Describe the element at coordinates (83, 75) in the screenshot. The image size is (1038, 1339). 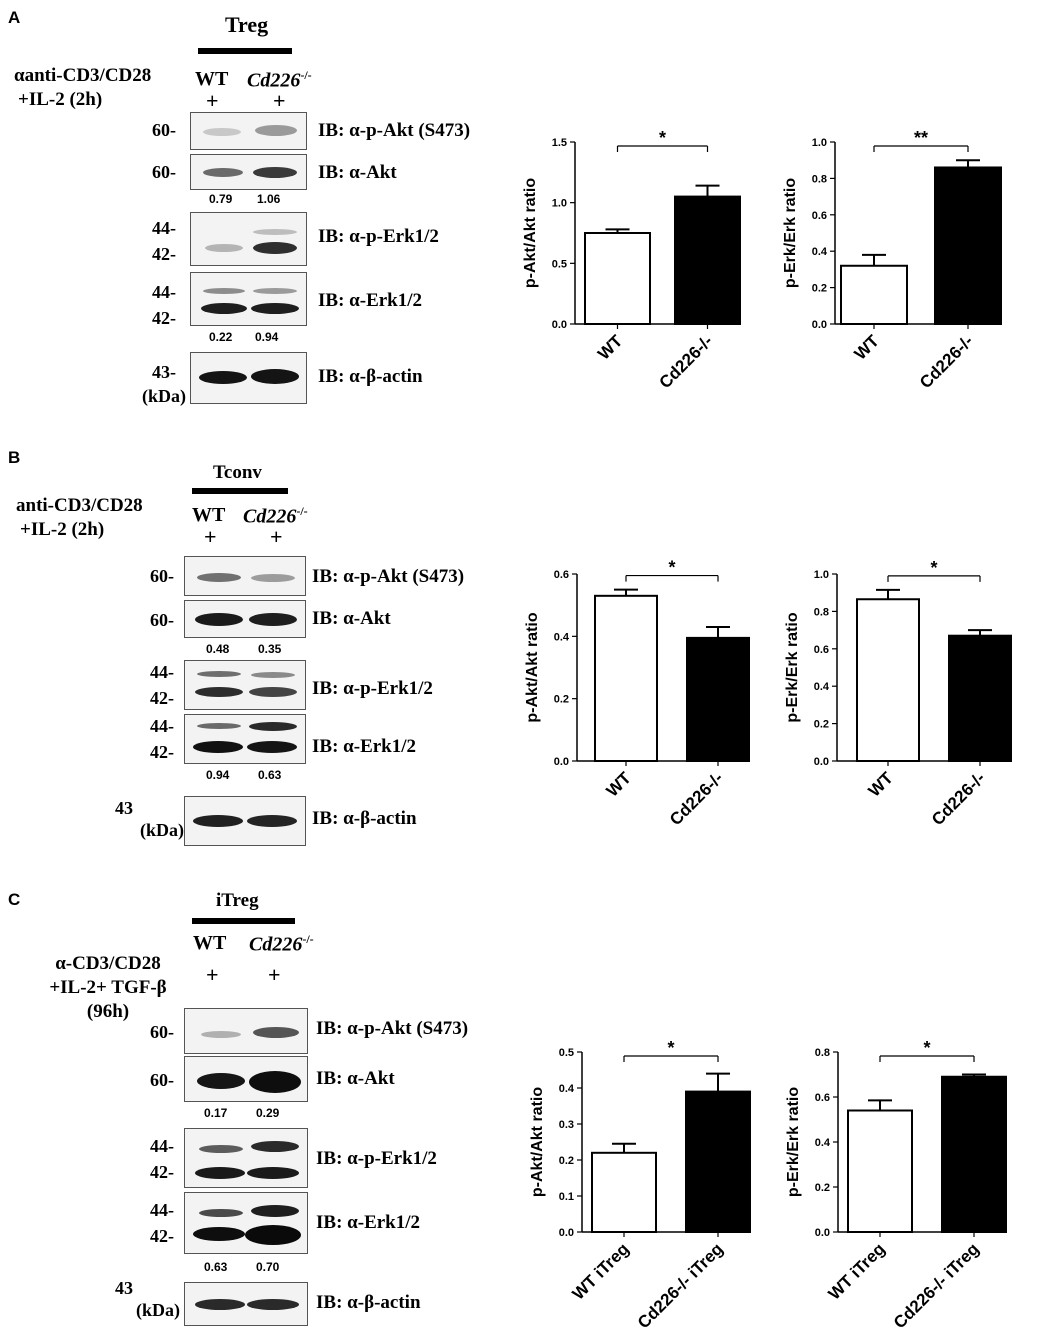
I see `condition-line: αanti-CD3/CD28` at that location.